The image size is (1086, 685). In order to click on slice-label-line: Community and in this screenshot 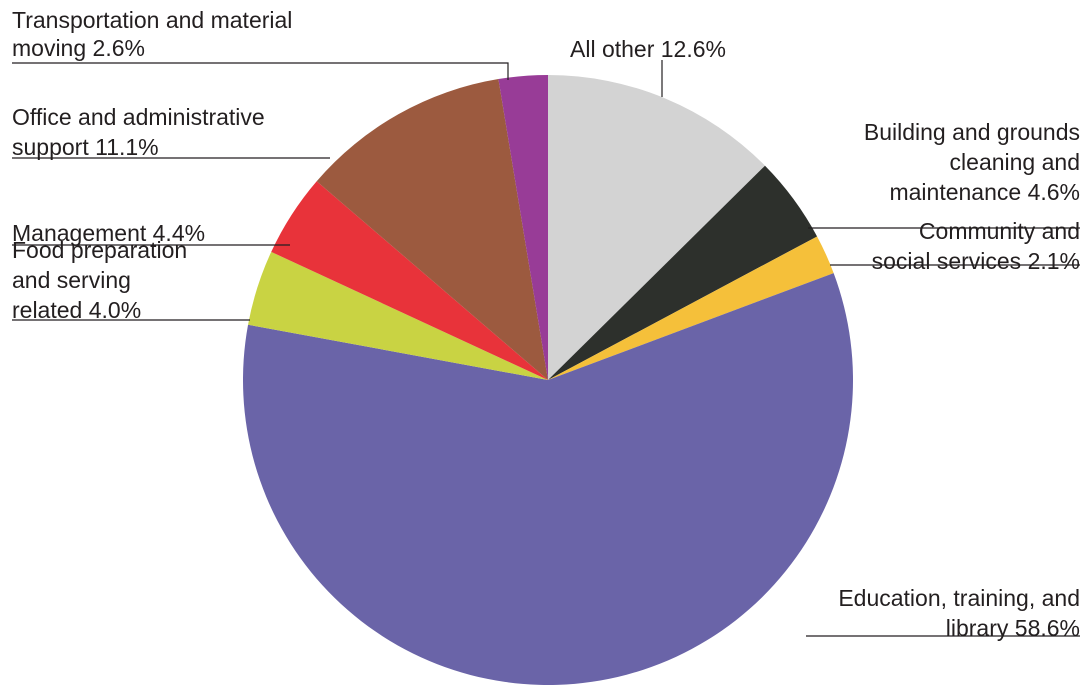, I will do `click(999, 231)`.